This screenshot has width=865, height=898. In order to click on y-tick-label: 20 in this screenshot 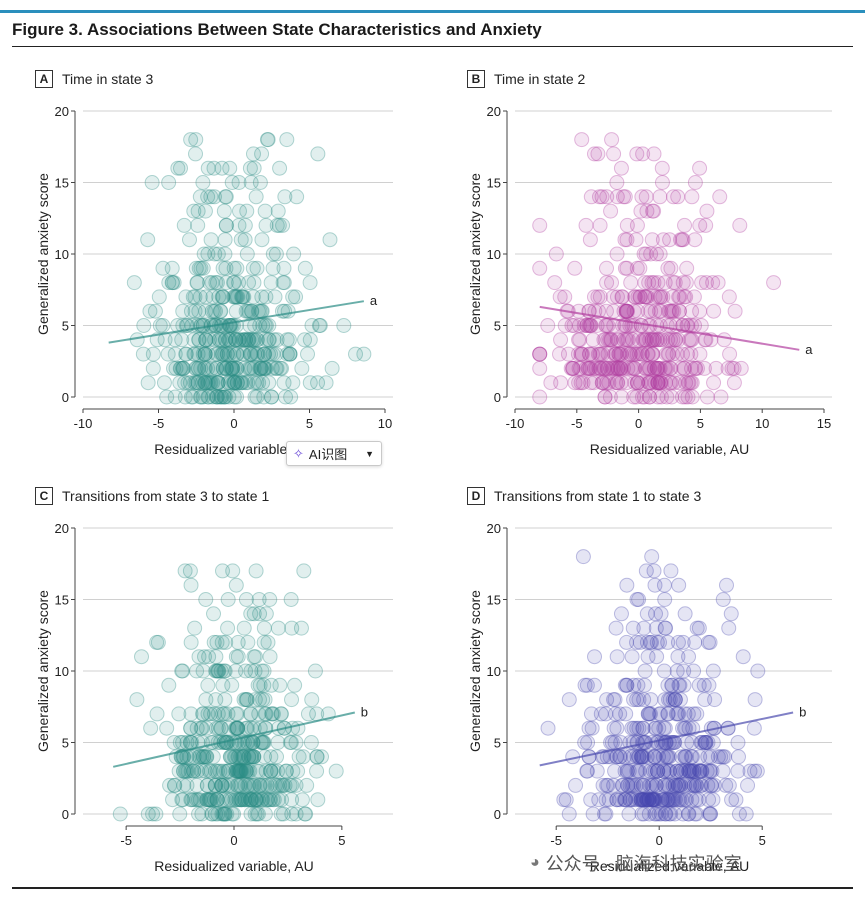, I will do `click(62, 111)`.